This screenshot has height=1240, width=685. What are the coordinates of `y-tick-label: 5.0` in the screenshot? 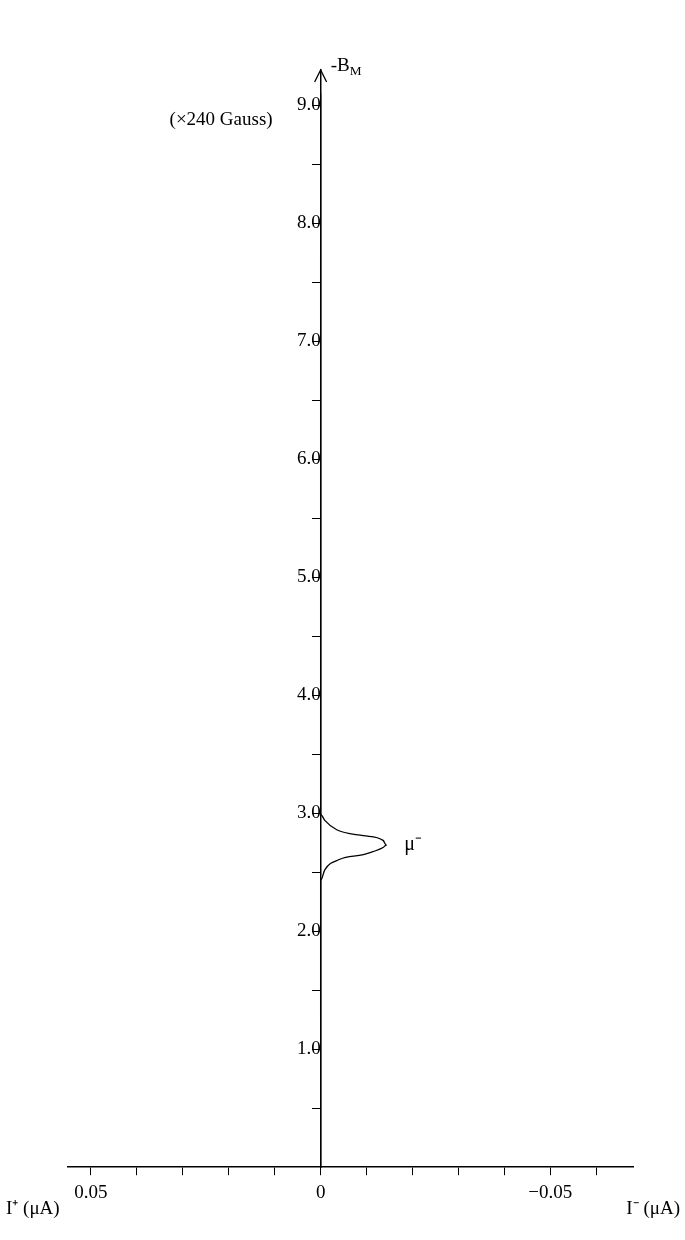 It's located at (308, 576).